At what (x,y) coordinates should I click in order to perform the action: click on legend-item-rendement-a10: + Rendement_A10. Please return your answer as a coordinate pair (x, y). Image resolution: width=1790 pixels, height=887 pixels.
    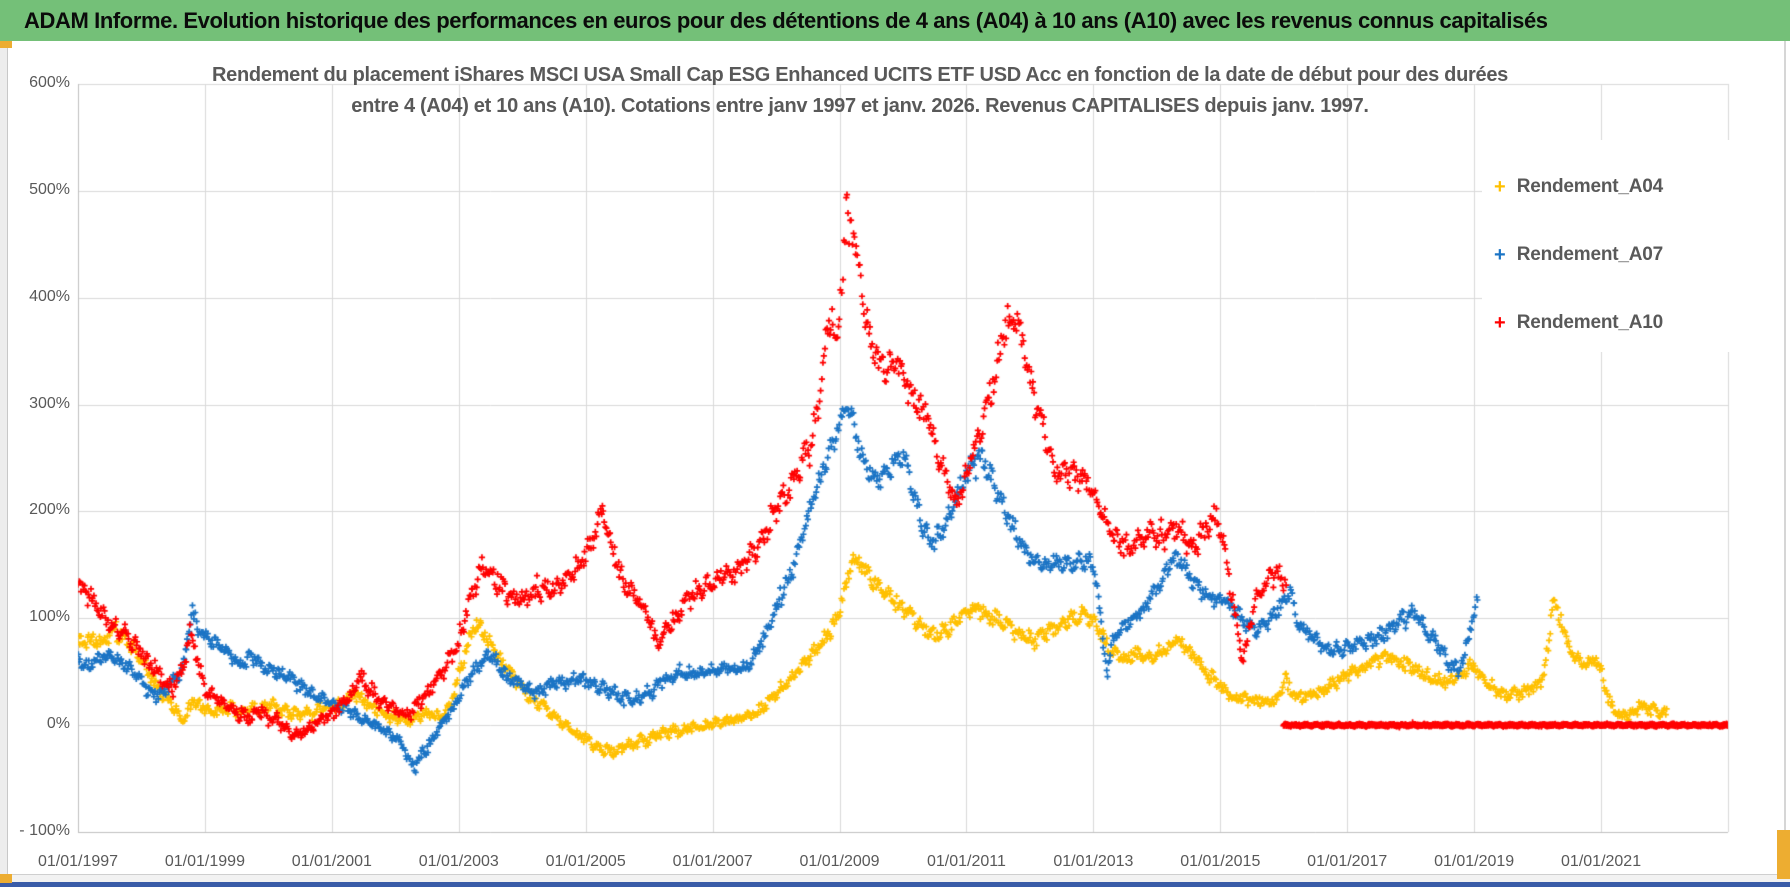
    Looking at the image, I should click on (1578, 323).